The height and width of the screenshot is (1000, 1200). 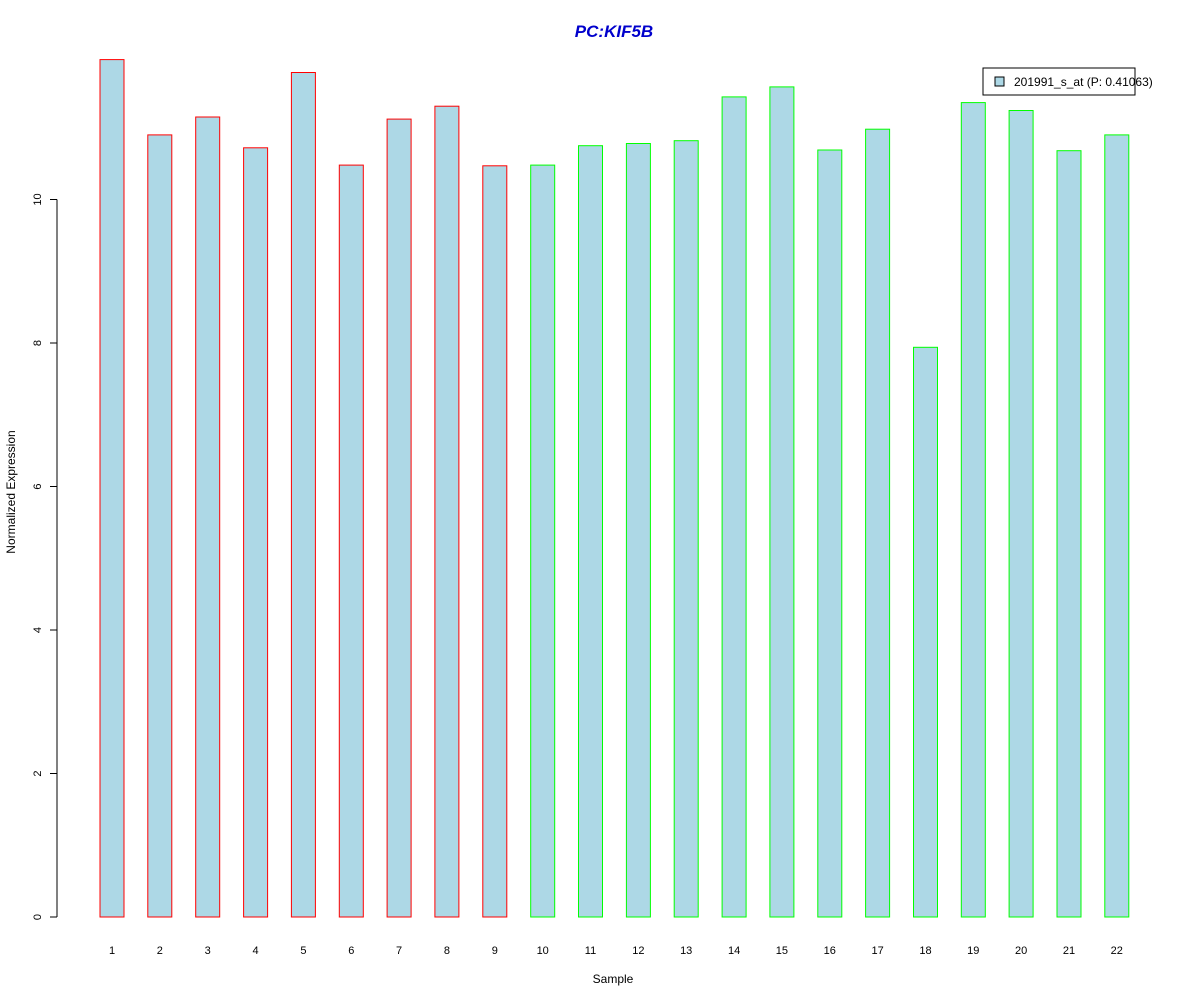 What do you see at coordinates (399, 951) in the screenshot?
I see `x-tick-label: 7` at bounding box center [399, 951].